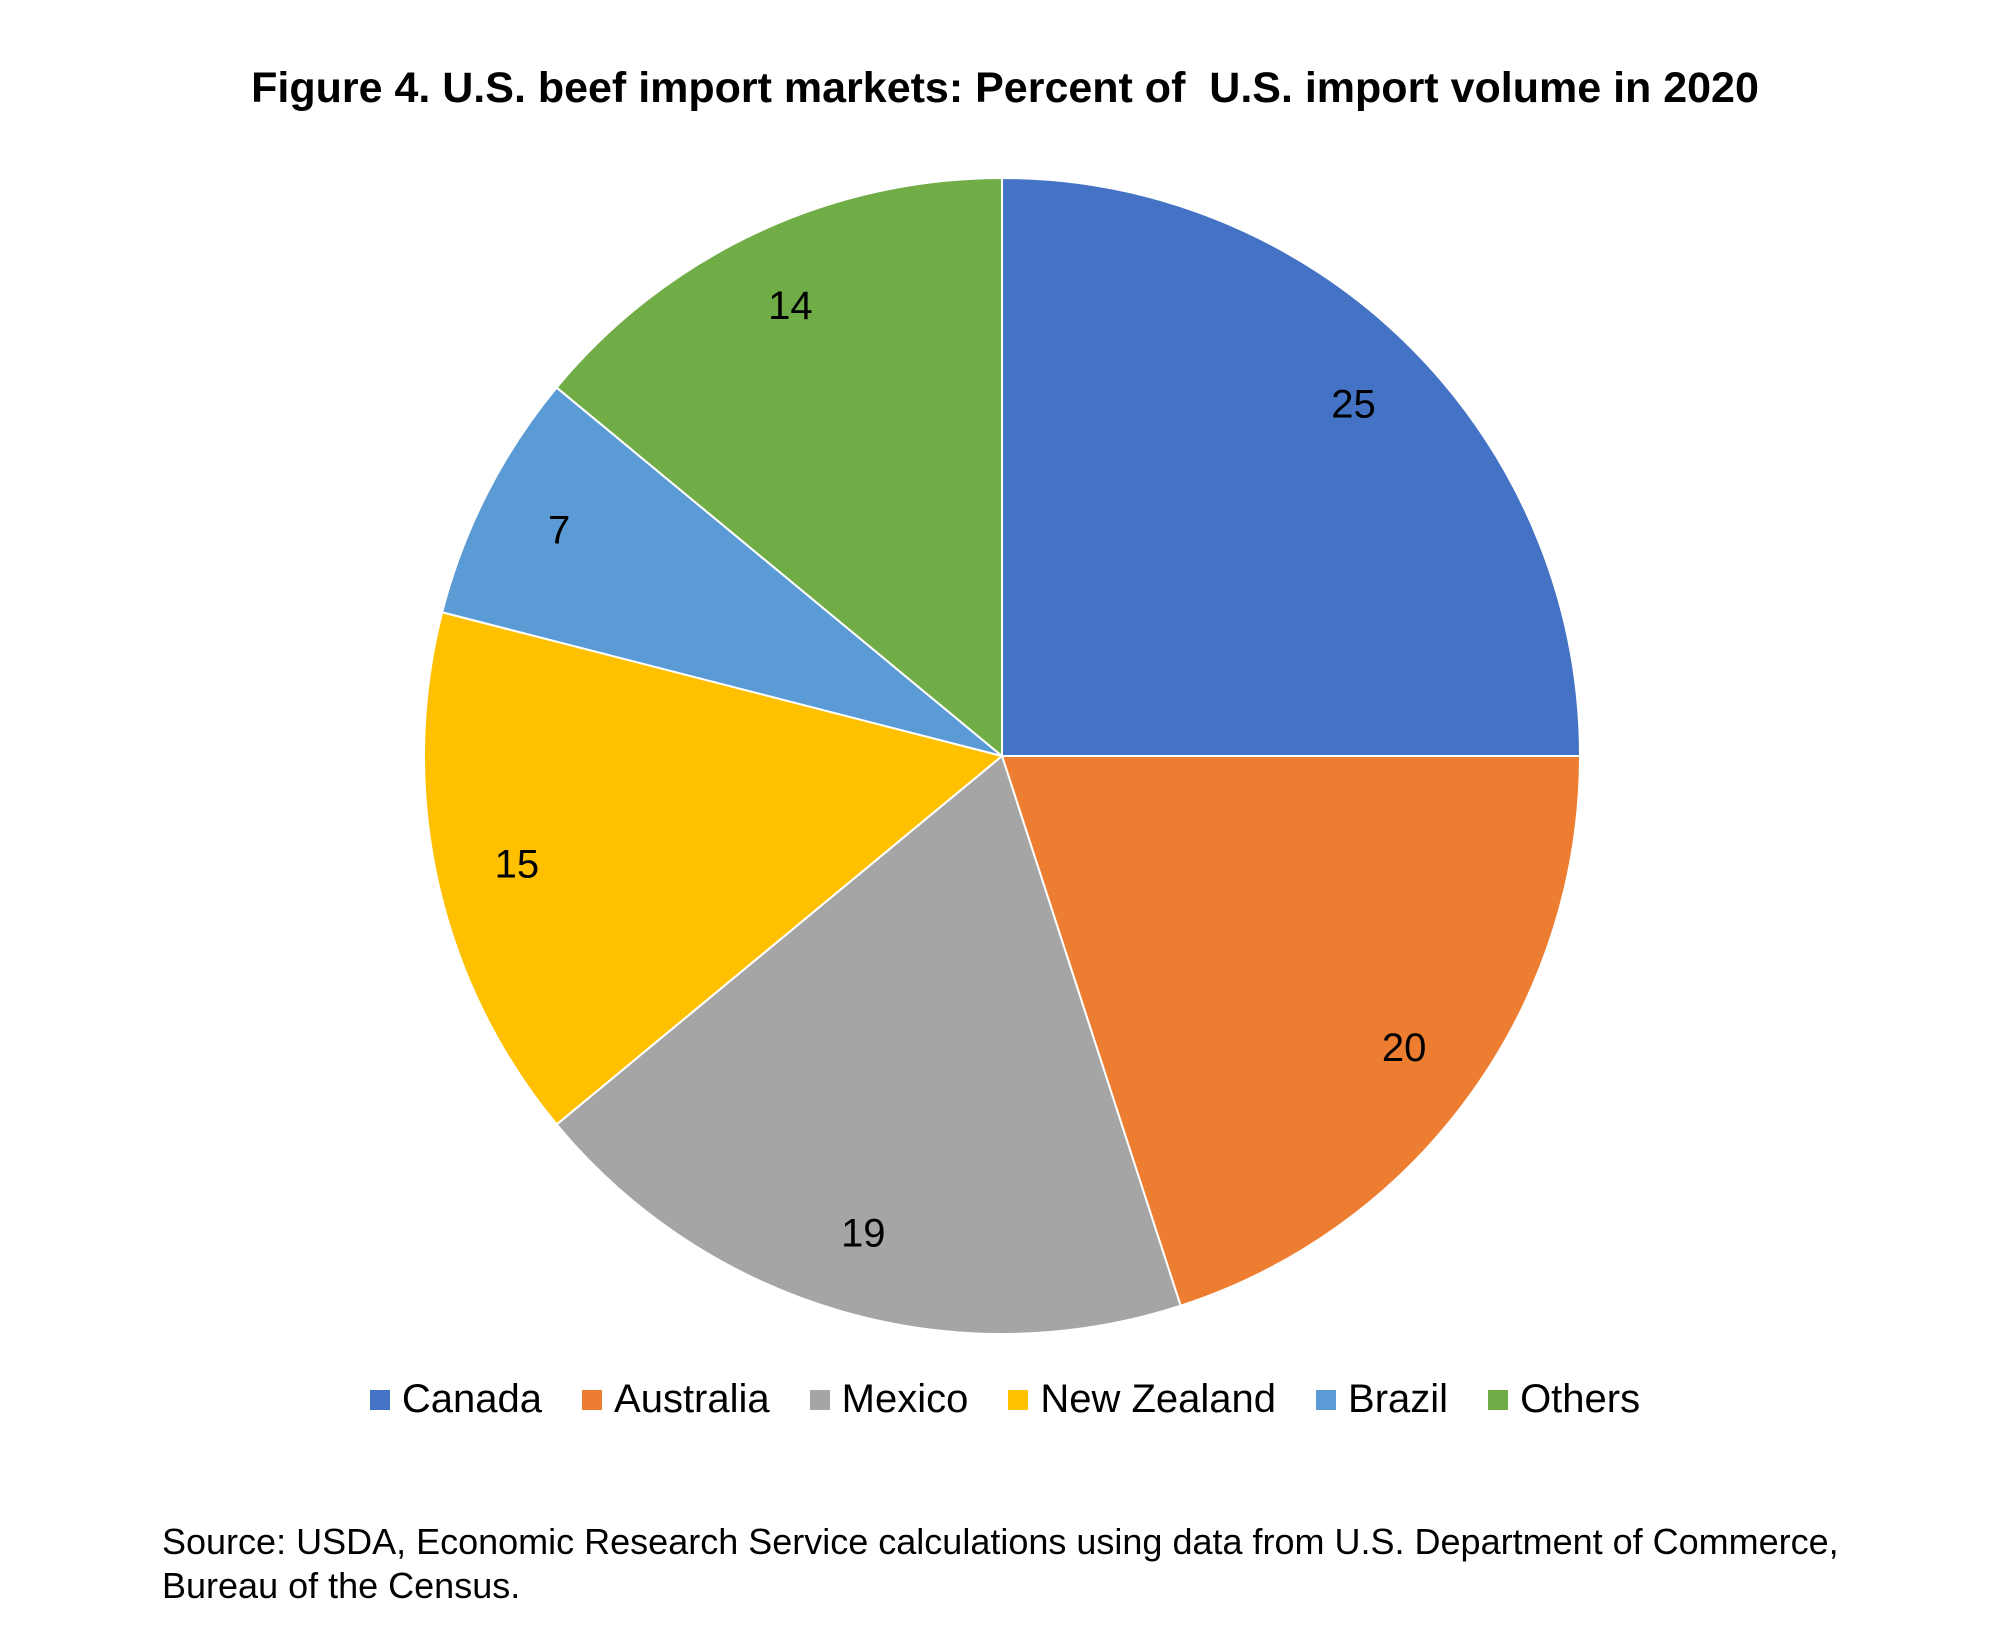  I want to click on legend-swatch-brazil, so click(1326, 1399).